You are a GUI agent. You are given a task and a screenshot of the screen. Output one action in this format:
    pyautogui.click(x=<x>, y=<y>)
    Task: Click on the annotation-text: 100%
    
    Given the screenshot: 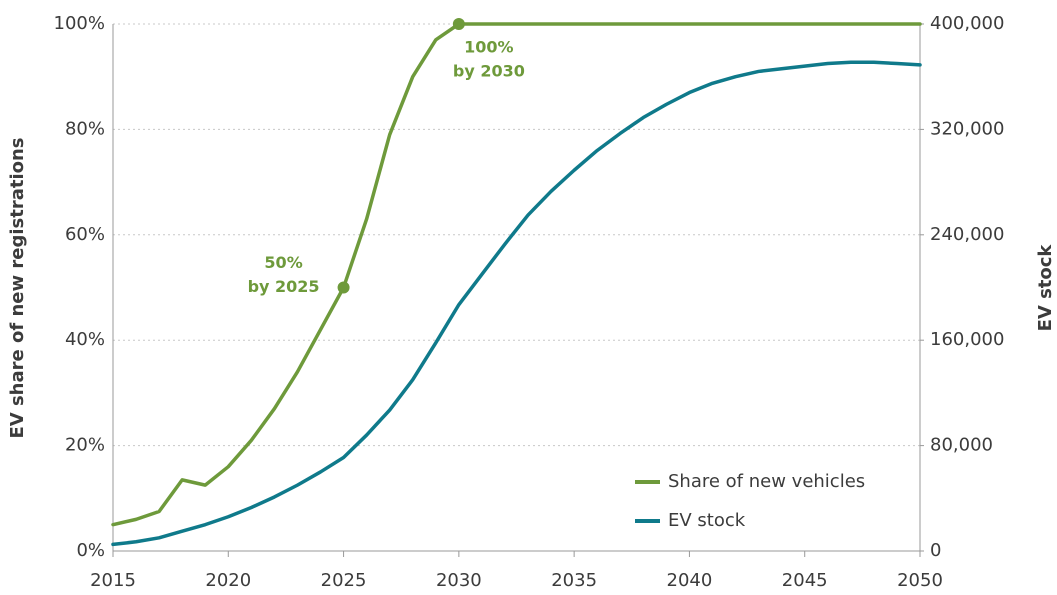 What is the action you would take?
    pyautogui.click(x=488, y=47)
    